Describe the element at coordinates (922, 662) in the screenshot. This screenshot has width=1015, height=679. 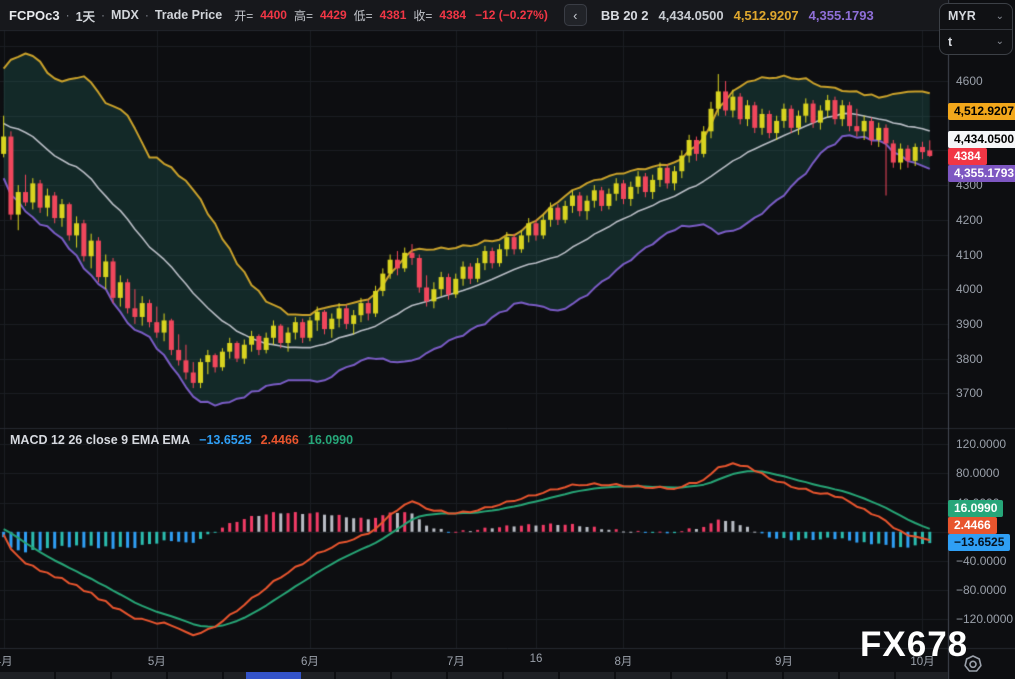
I see `time-tick: 10月` at that location.